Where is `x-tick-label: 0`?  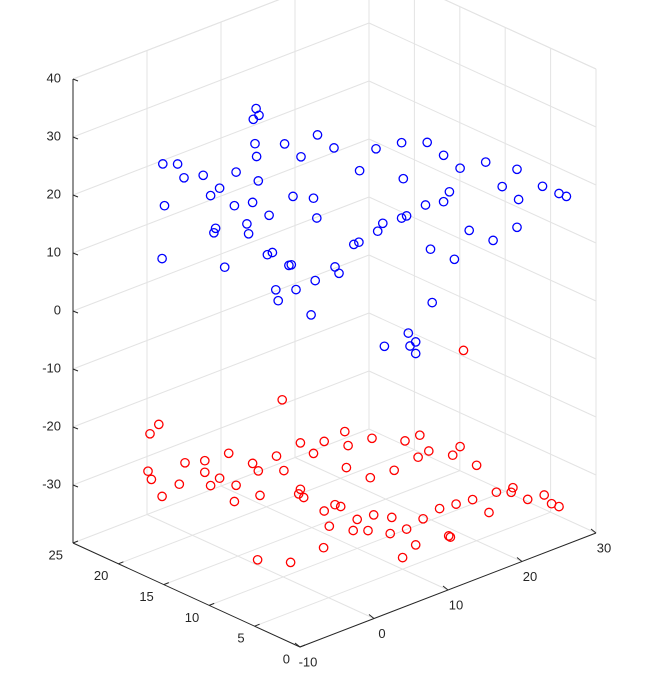 x-tick-label: 0 is located at coordinates (381, 633).